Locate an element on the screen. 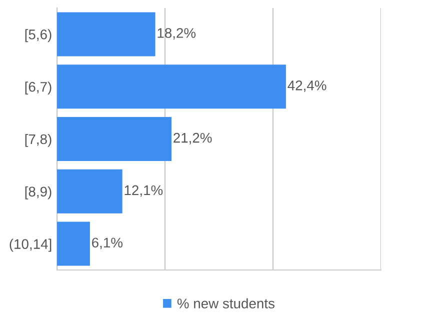  y-tick-label: (10,14] is located at coordinates (31, 245).